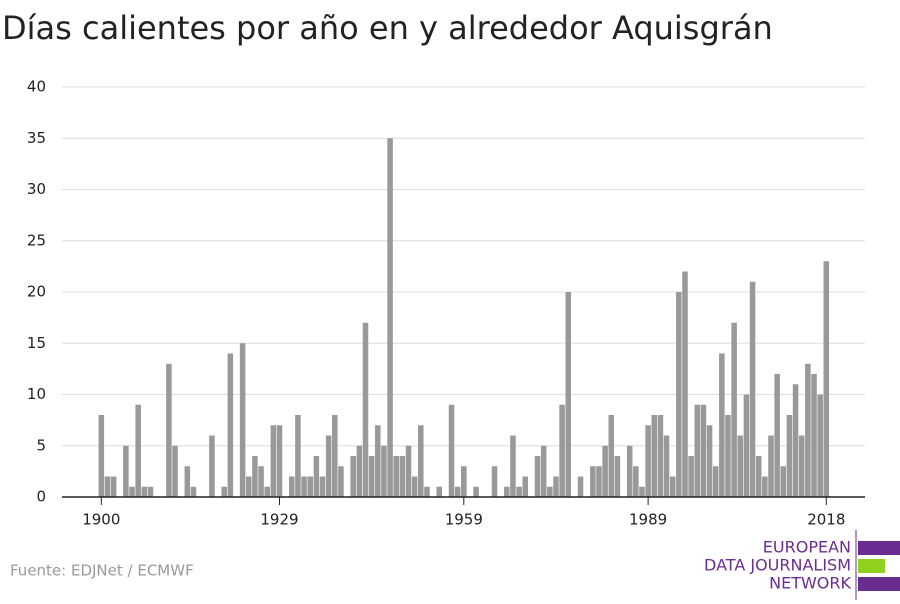 This screenshot has height=604, width=900. Describe the element at coordinates (464, 520) in the screenshot. I see `x-tick-label: 1959` at that location.